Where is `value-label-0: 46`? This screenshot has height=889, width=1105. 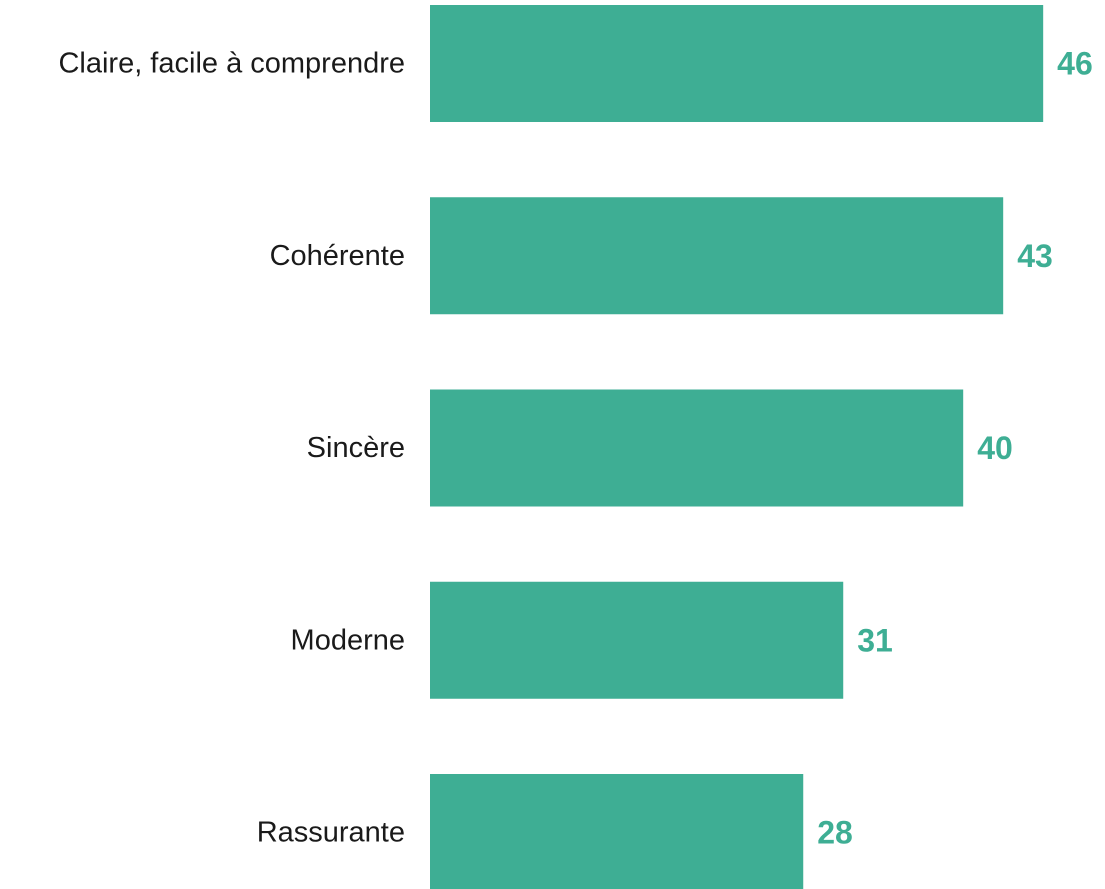 value-label-0: 46 is located at coordinates (1075, 64).